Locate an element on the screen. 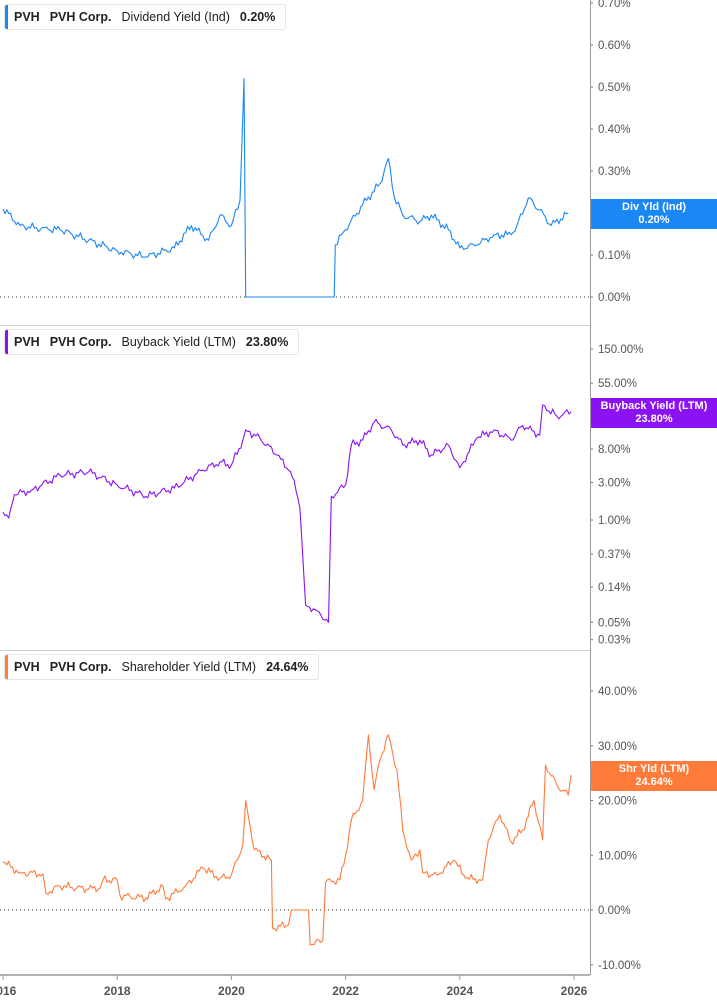 Image resolution: width=717 pixels, height=1005 pixels. current-value-tag-shareholder: Shr Yld (LTM) 24.64% is located at coordinates (654, 776).